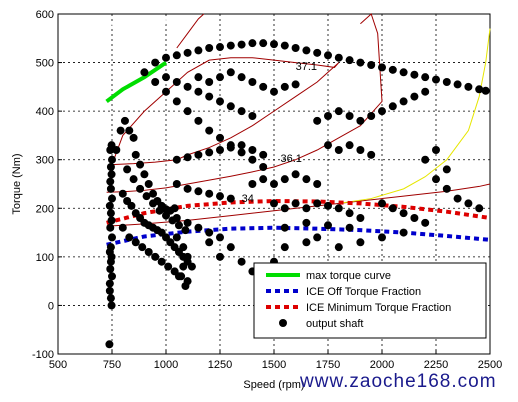 The height and width of the screenshot is (402, 518). Describe the element at coordinates (51, 306) in the screenshot. I see `y-tick-label: 0` at that location.